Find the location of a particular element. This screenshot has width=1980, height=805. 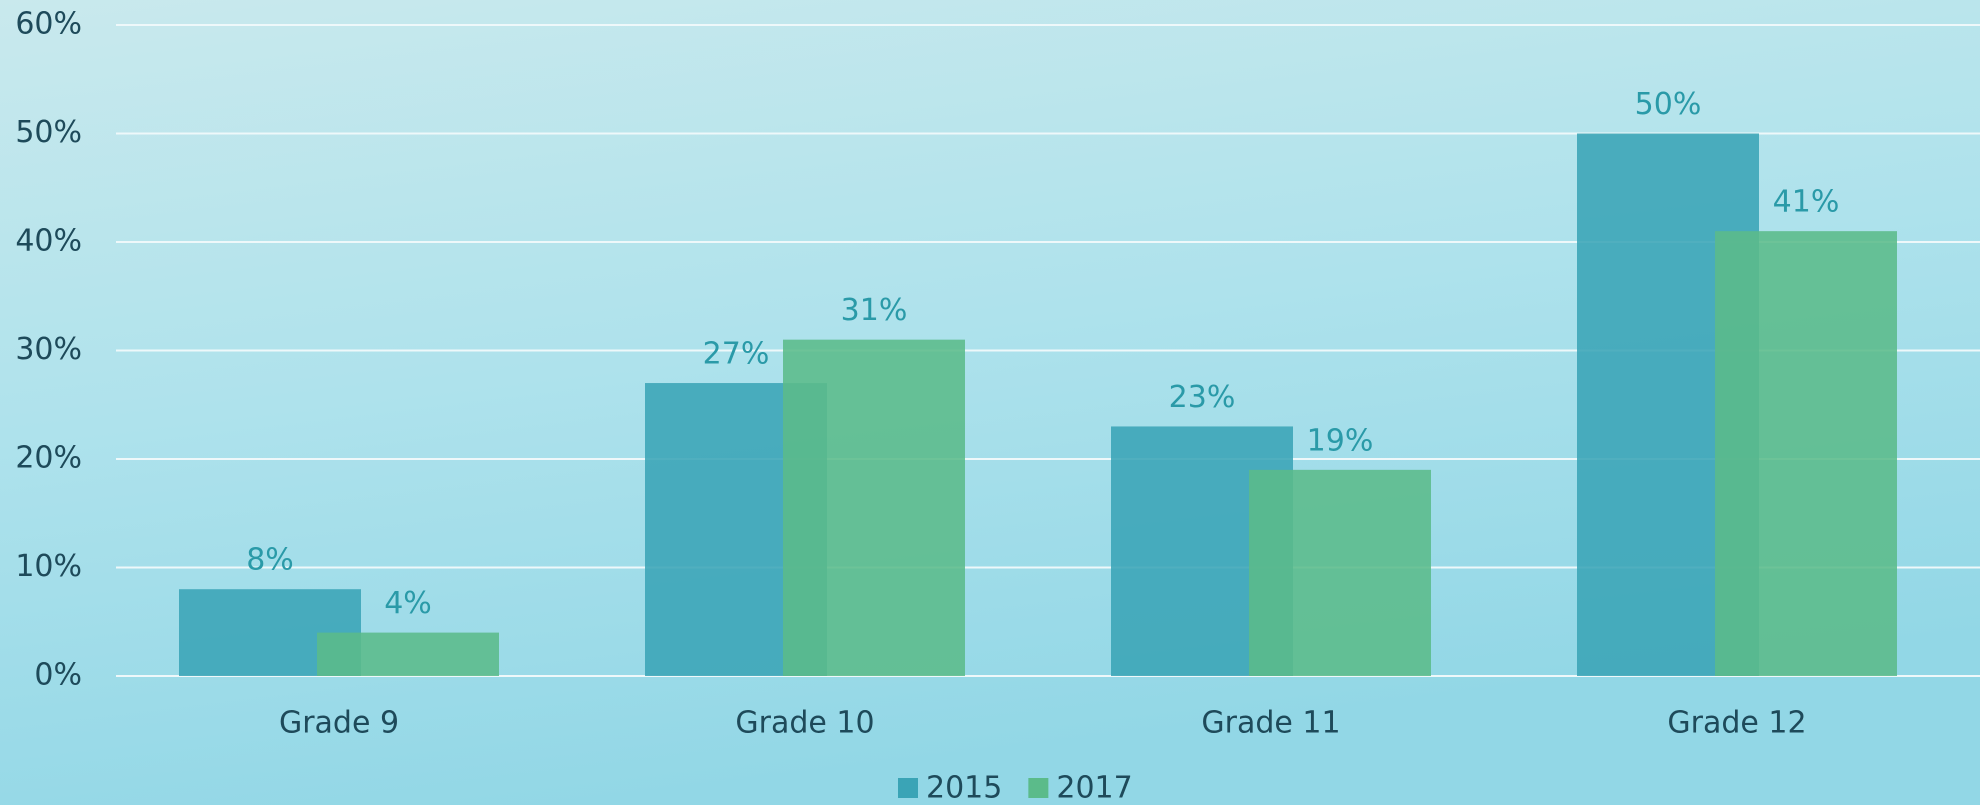

y-tick-label: 10% is located at coordinates (48, 566).